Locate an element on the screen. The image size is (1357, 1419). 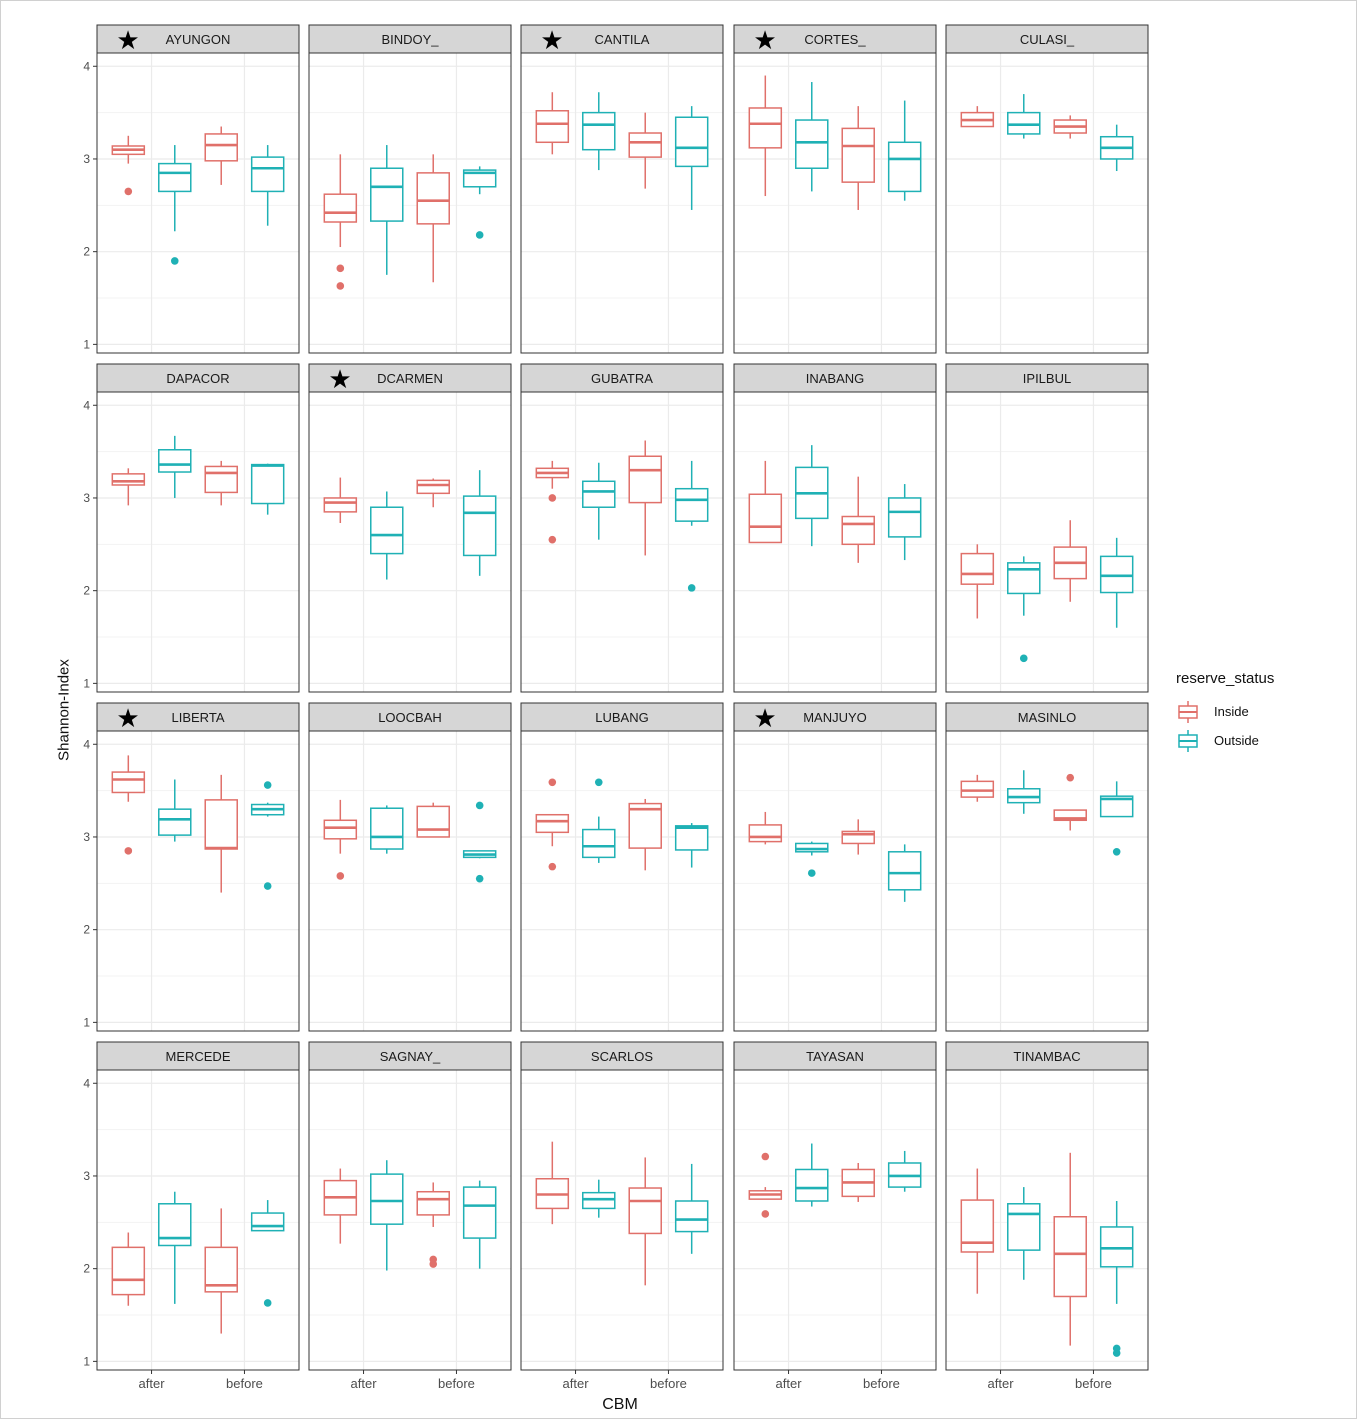
facet-strip-label: MERCEDE is located at coordinates (197, 1056).